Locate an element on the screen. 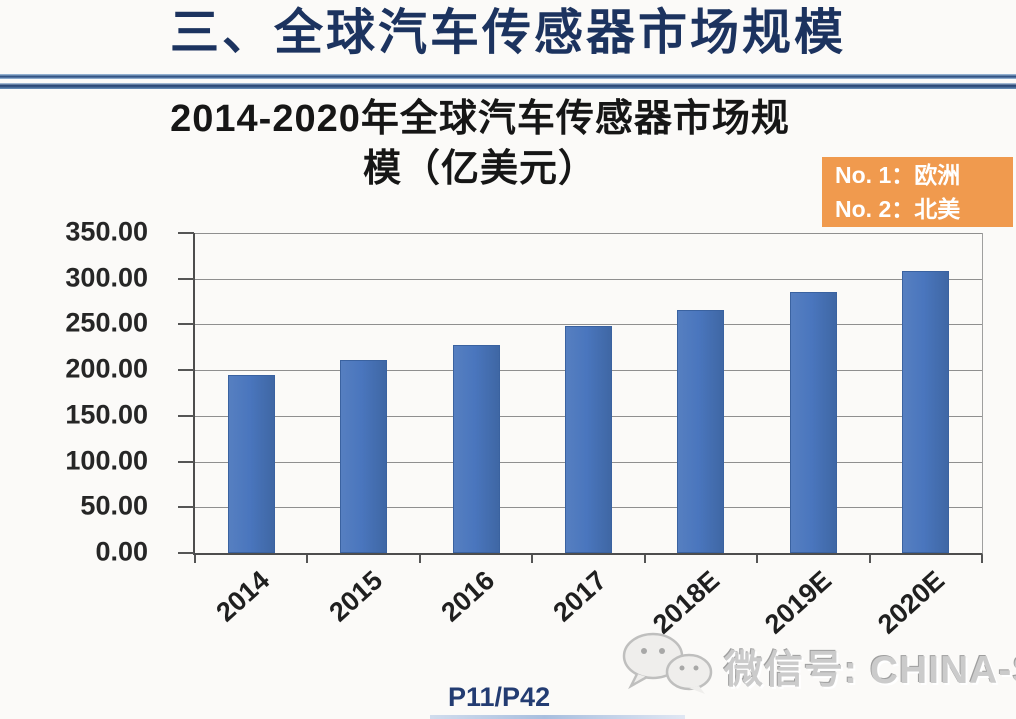  chart-title-line2: 模（亿美元） is located at coordinates (479, 169).